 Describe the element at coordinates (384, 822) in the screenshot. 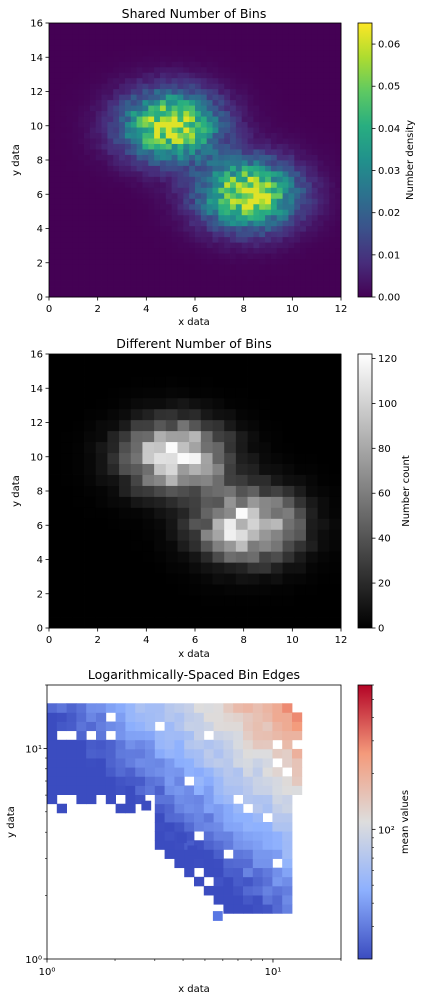

I see `chart-3-colorbar: 10² mean values` at that location.